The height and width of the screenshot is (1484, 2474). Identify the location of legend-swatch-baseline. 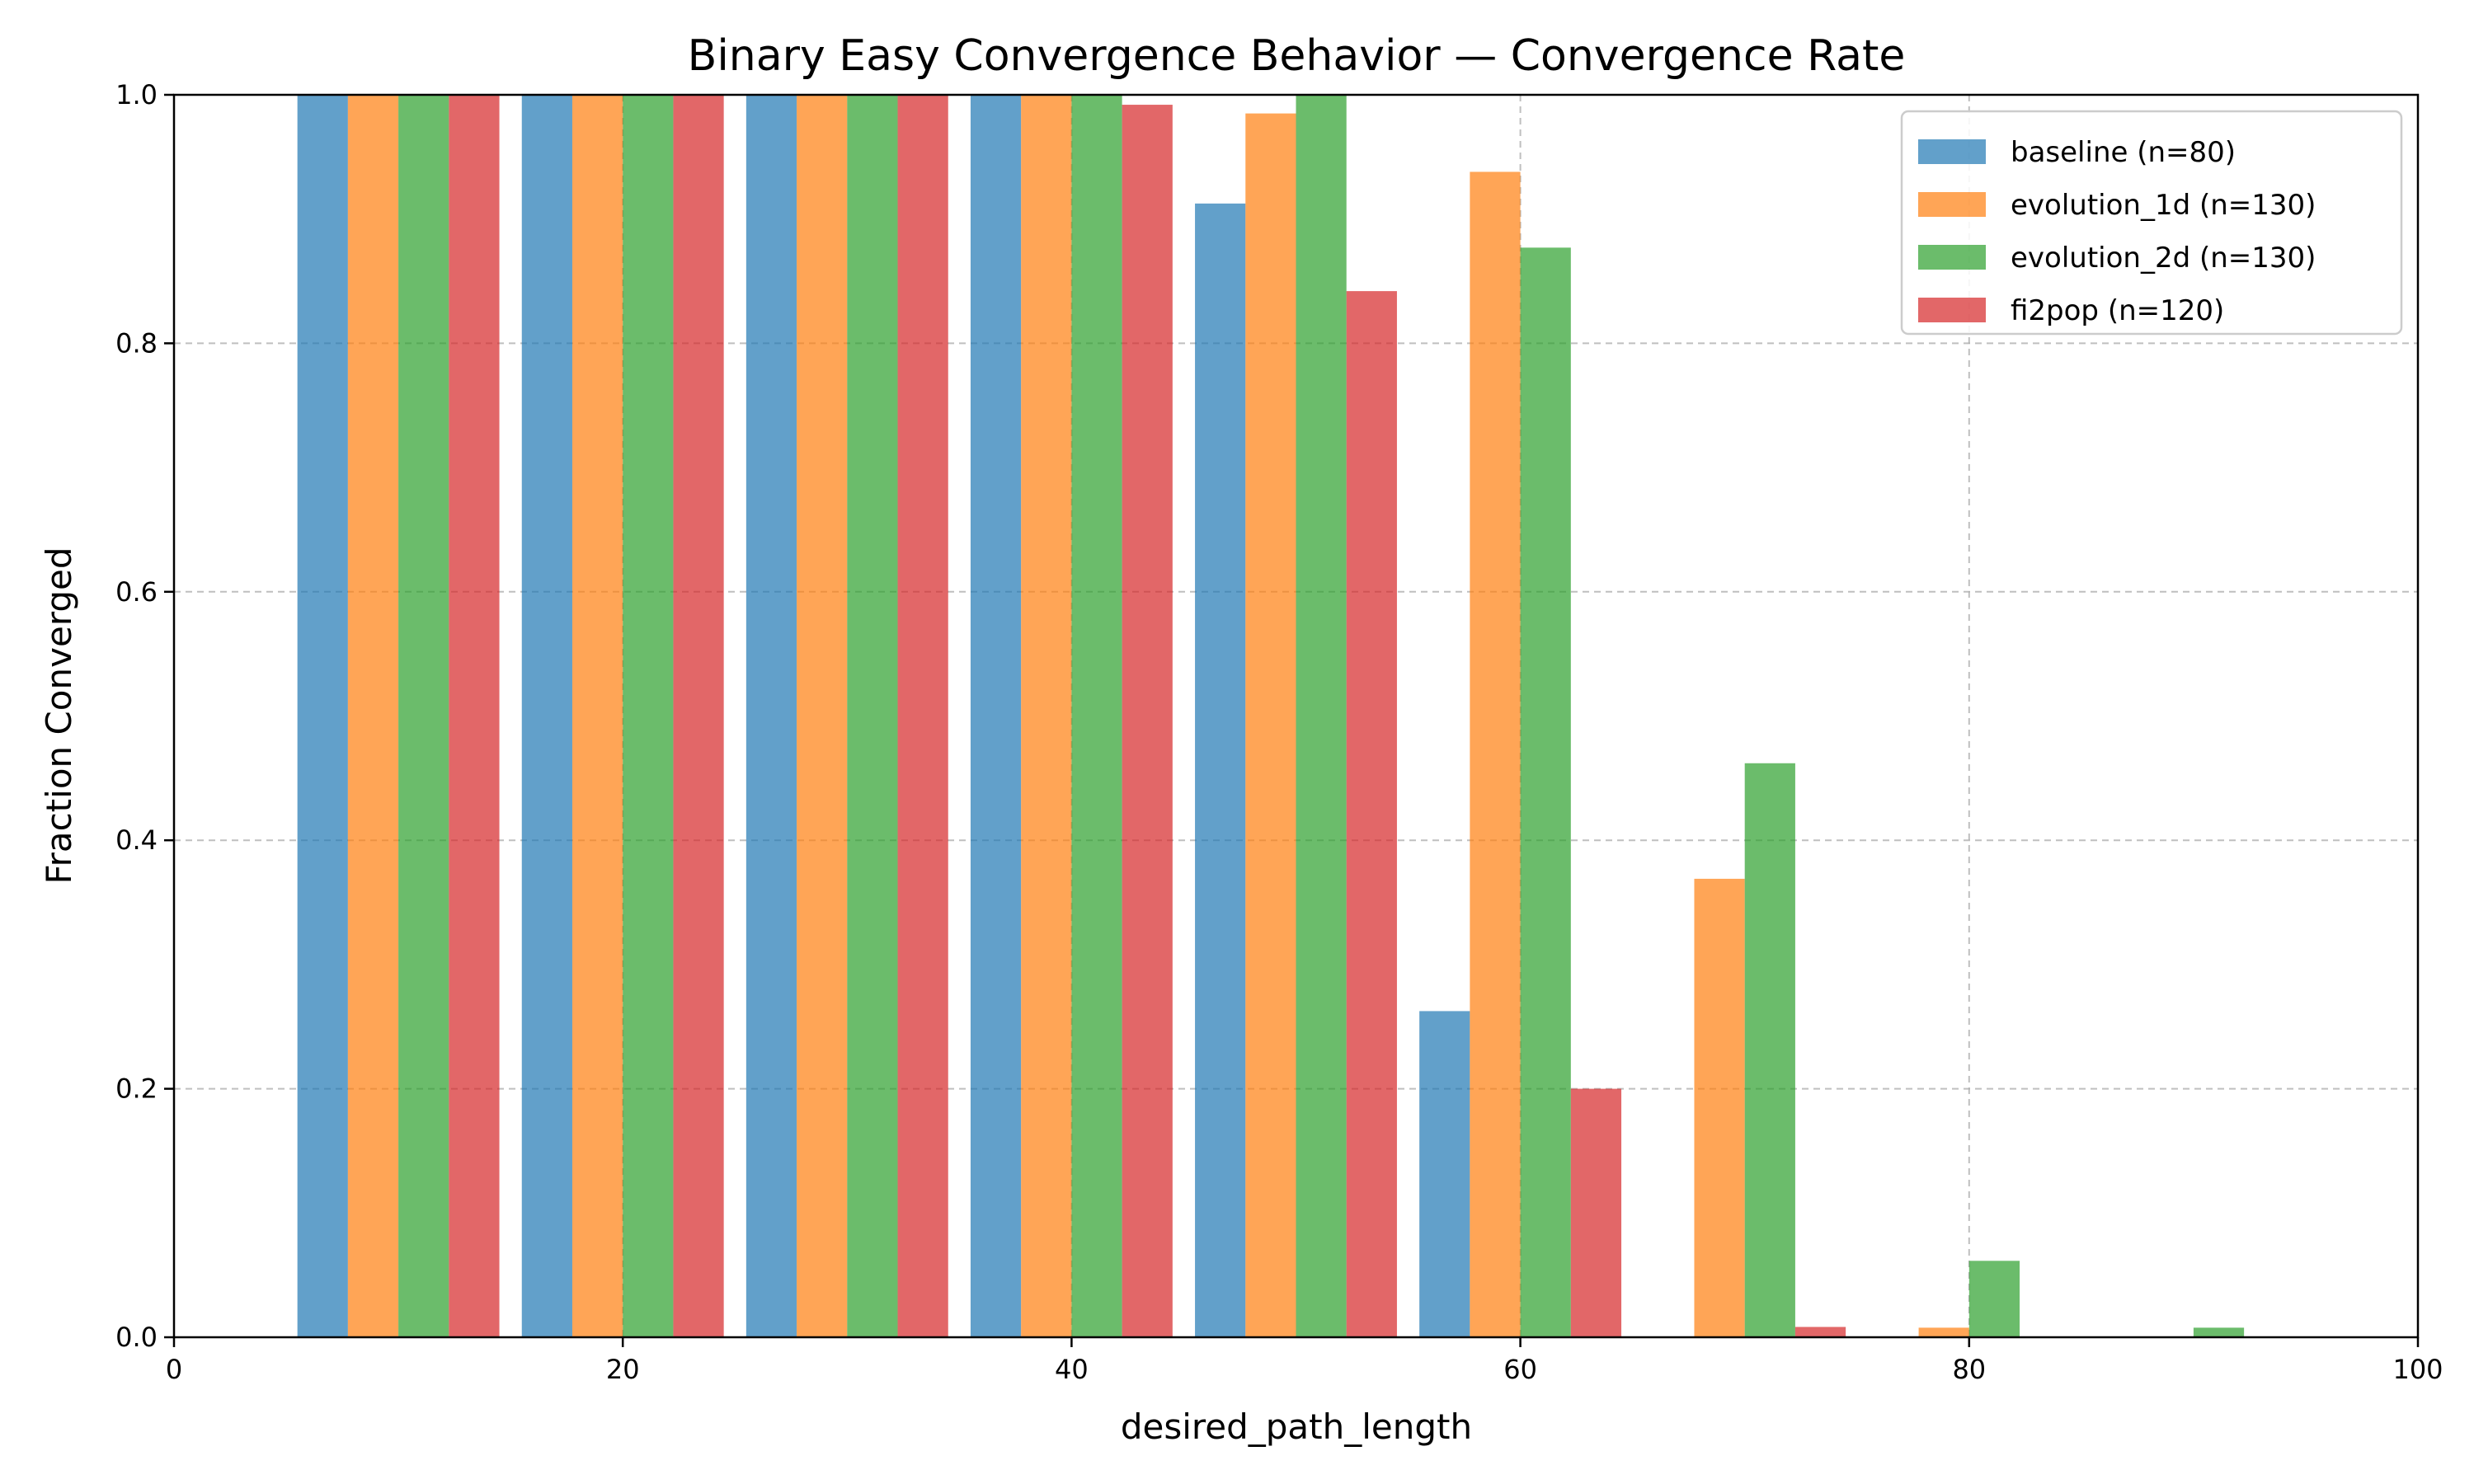
(1952, 151).